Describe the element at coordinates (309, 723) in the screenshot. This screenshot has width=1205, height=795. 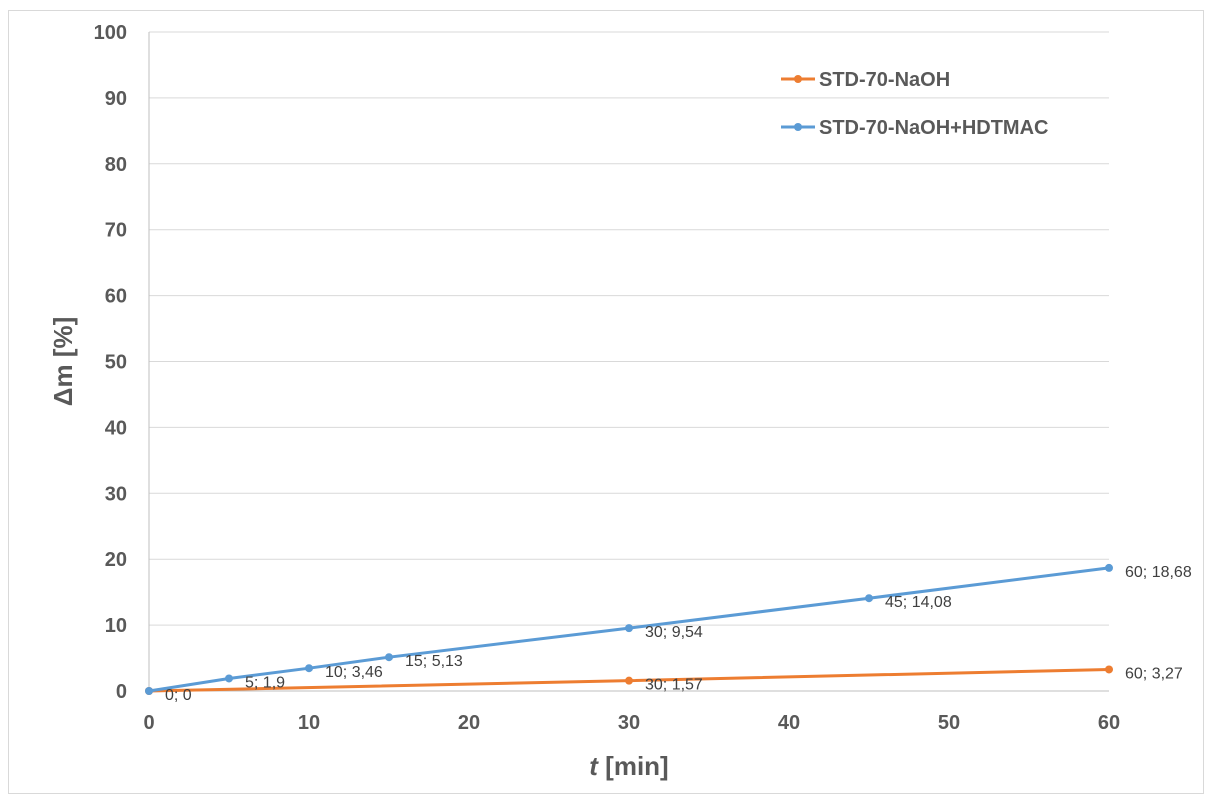
I see `x-tick-label: 10` at that location.